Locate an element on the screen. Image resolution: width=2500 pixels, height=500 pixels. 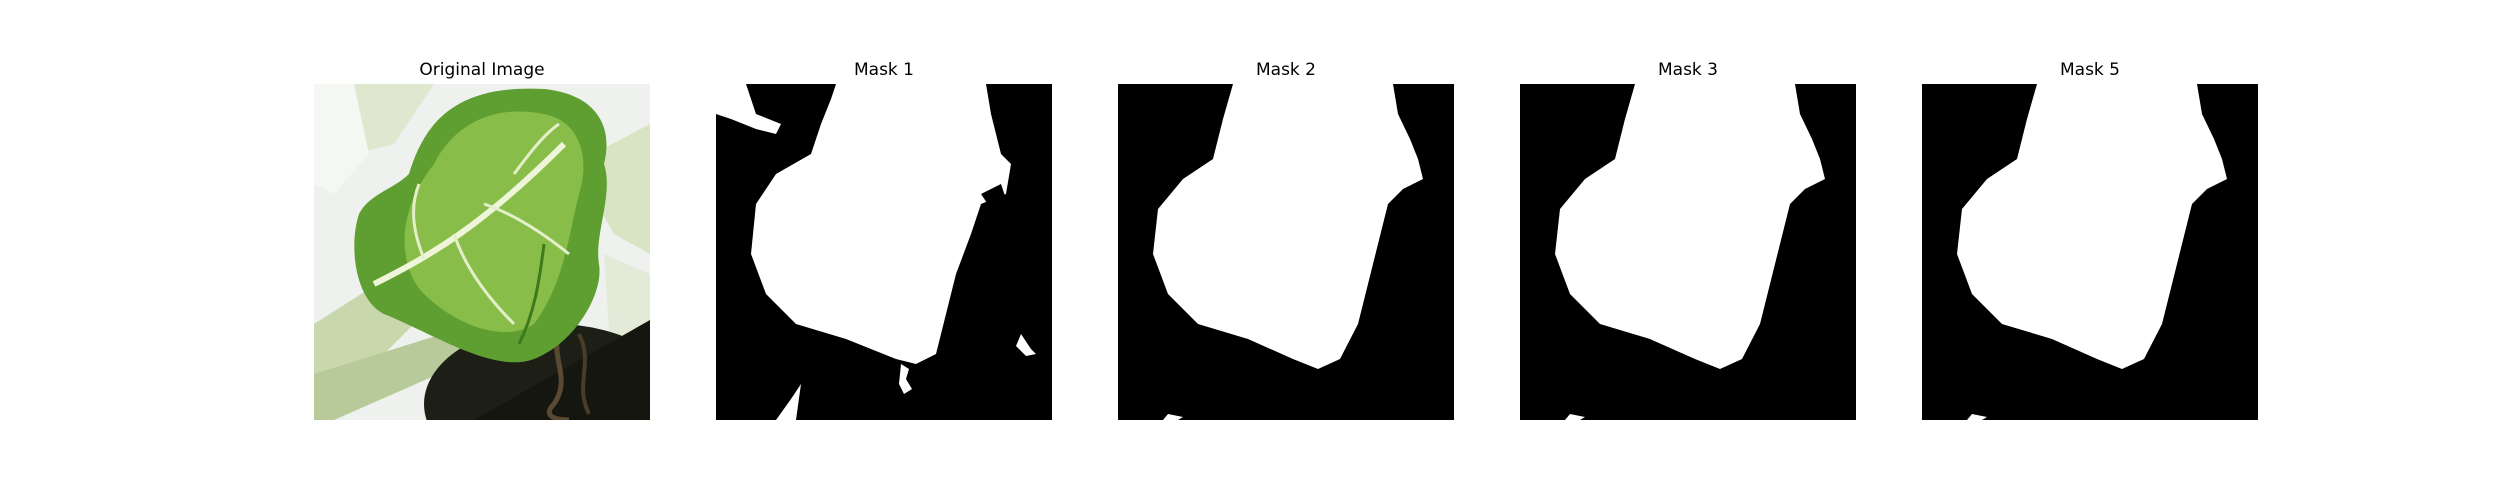
panel-title: Mask 5 is located at coordinates (2089, 70).